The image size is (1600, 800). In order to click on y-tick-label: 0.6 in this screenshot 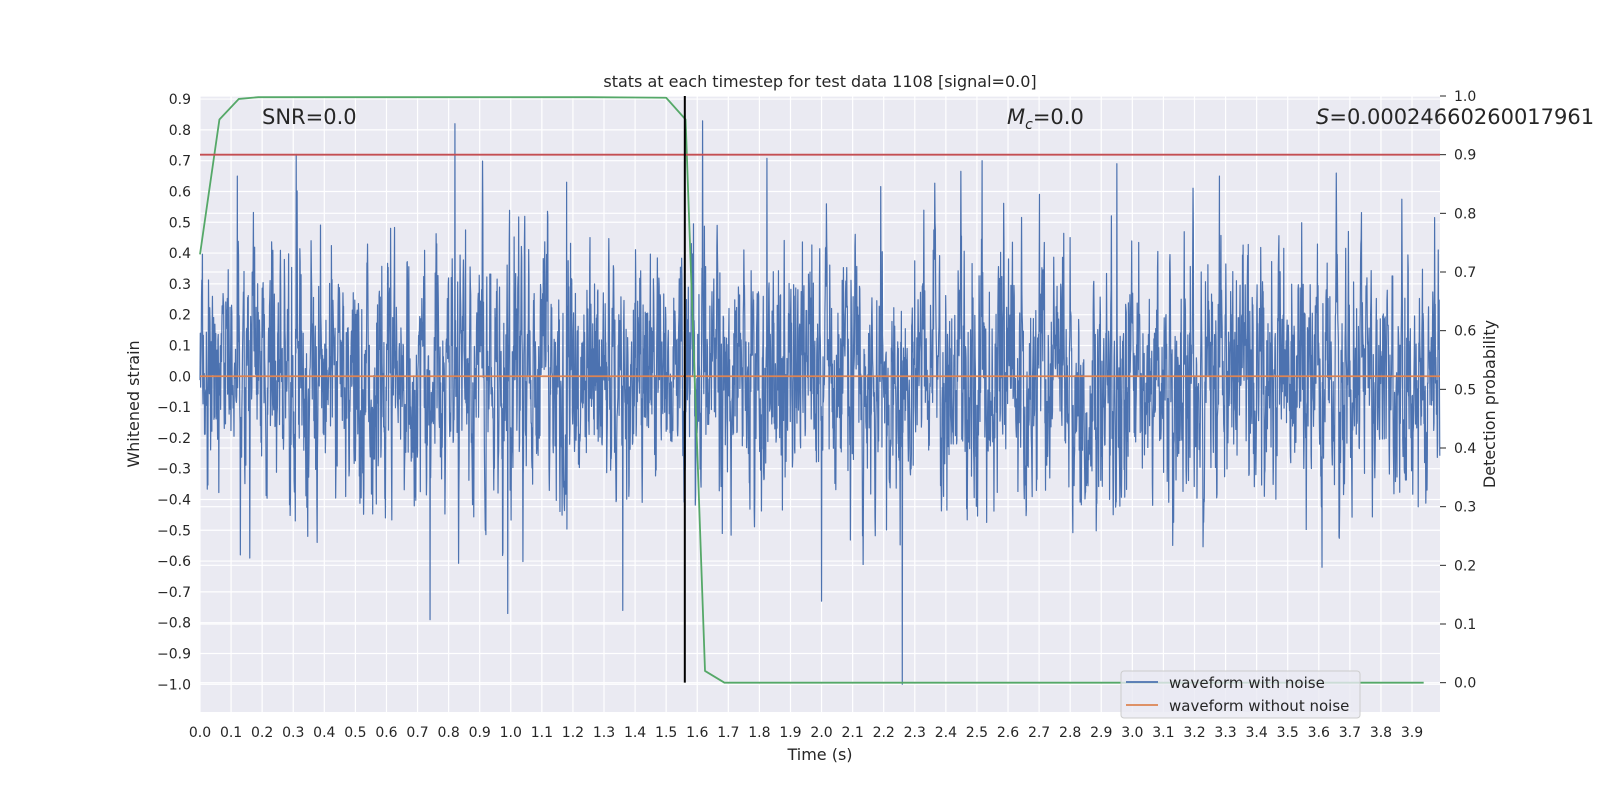, I will do `click(180, 192)`.